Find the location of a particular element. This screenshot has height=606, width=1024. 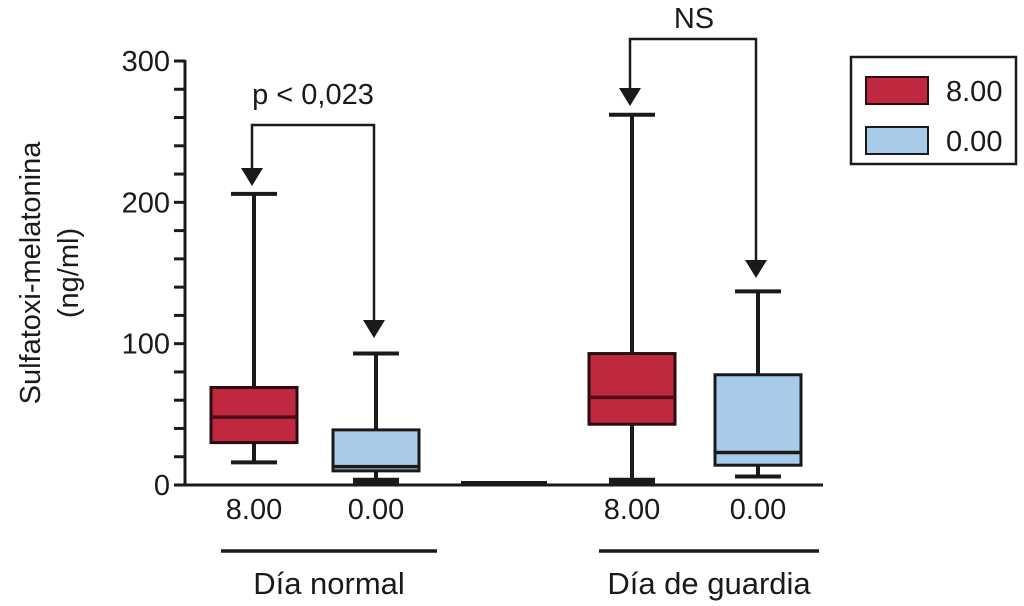

y-tick-label: 200 is located at coordinates (146, 203).